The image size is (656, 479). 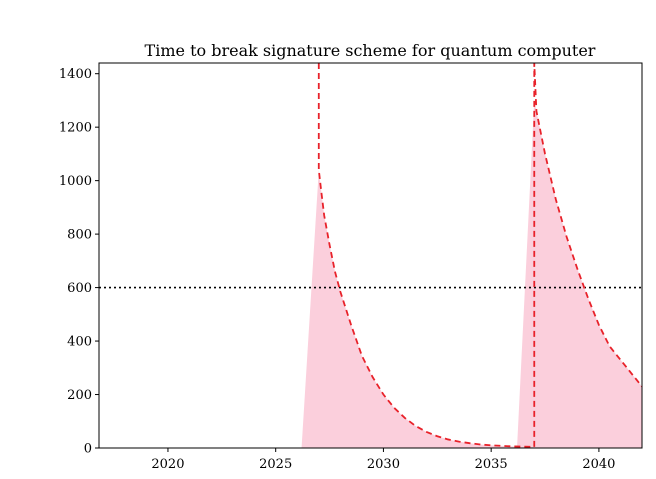 What do you see at coordinates (79, 395) in the screenshot?
I see `y-tick-label: 200` at bounding box center [79, 395].